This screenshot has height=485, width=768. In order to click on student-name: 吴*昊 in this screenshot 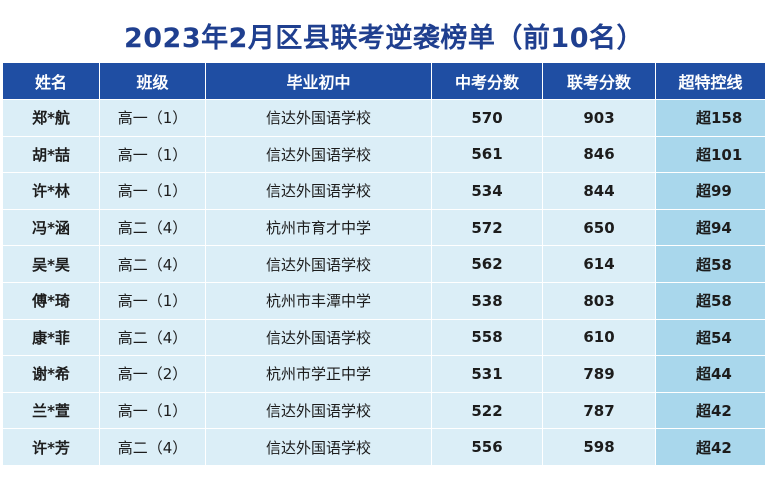, I will do `click(51, 264)`.